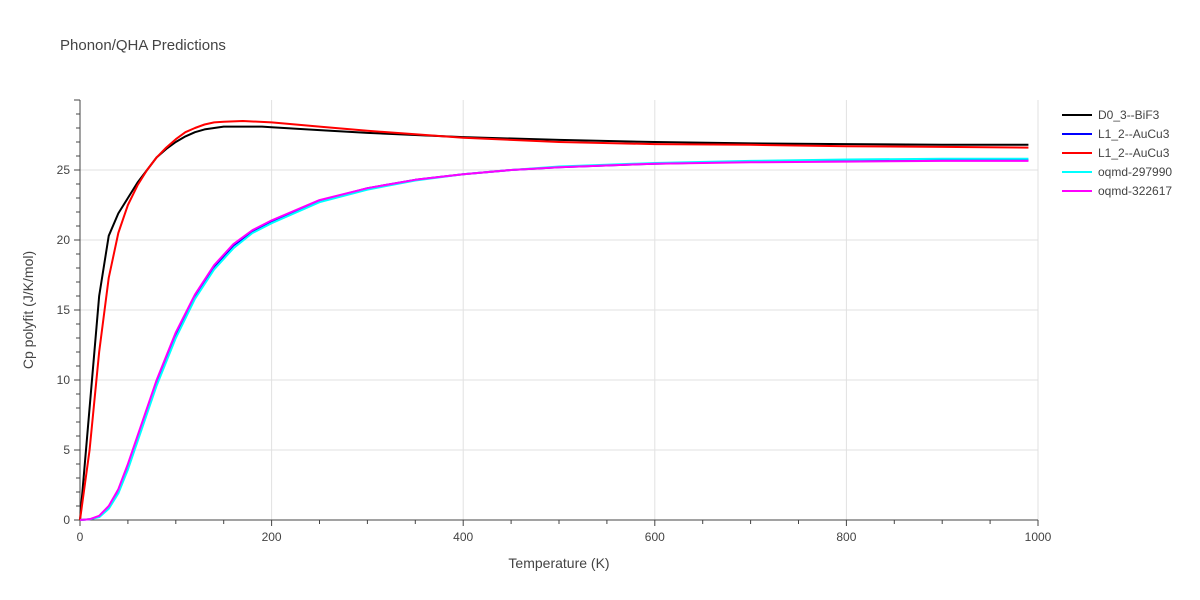 The width and height of the screenshot is (1200, 600). I want to click on x-tick-label: 1000, so click(1038, 537).